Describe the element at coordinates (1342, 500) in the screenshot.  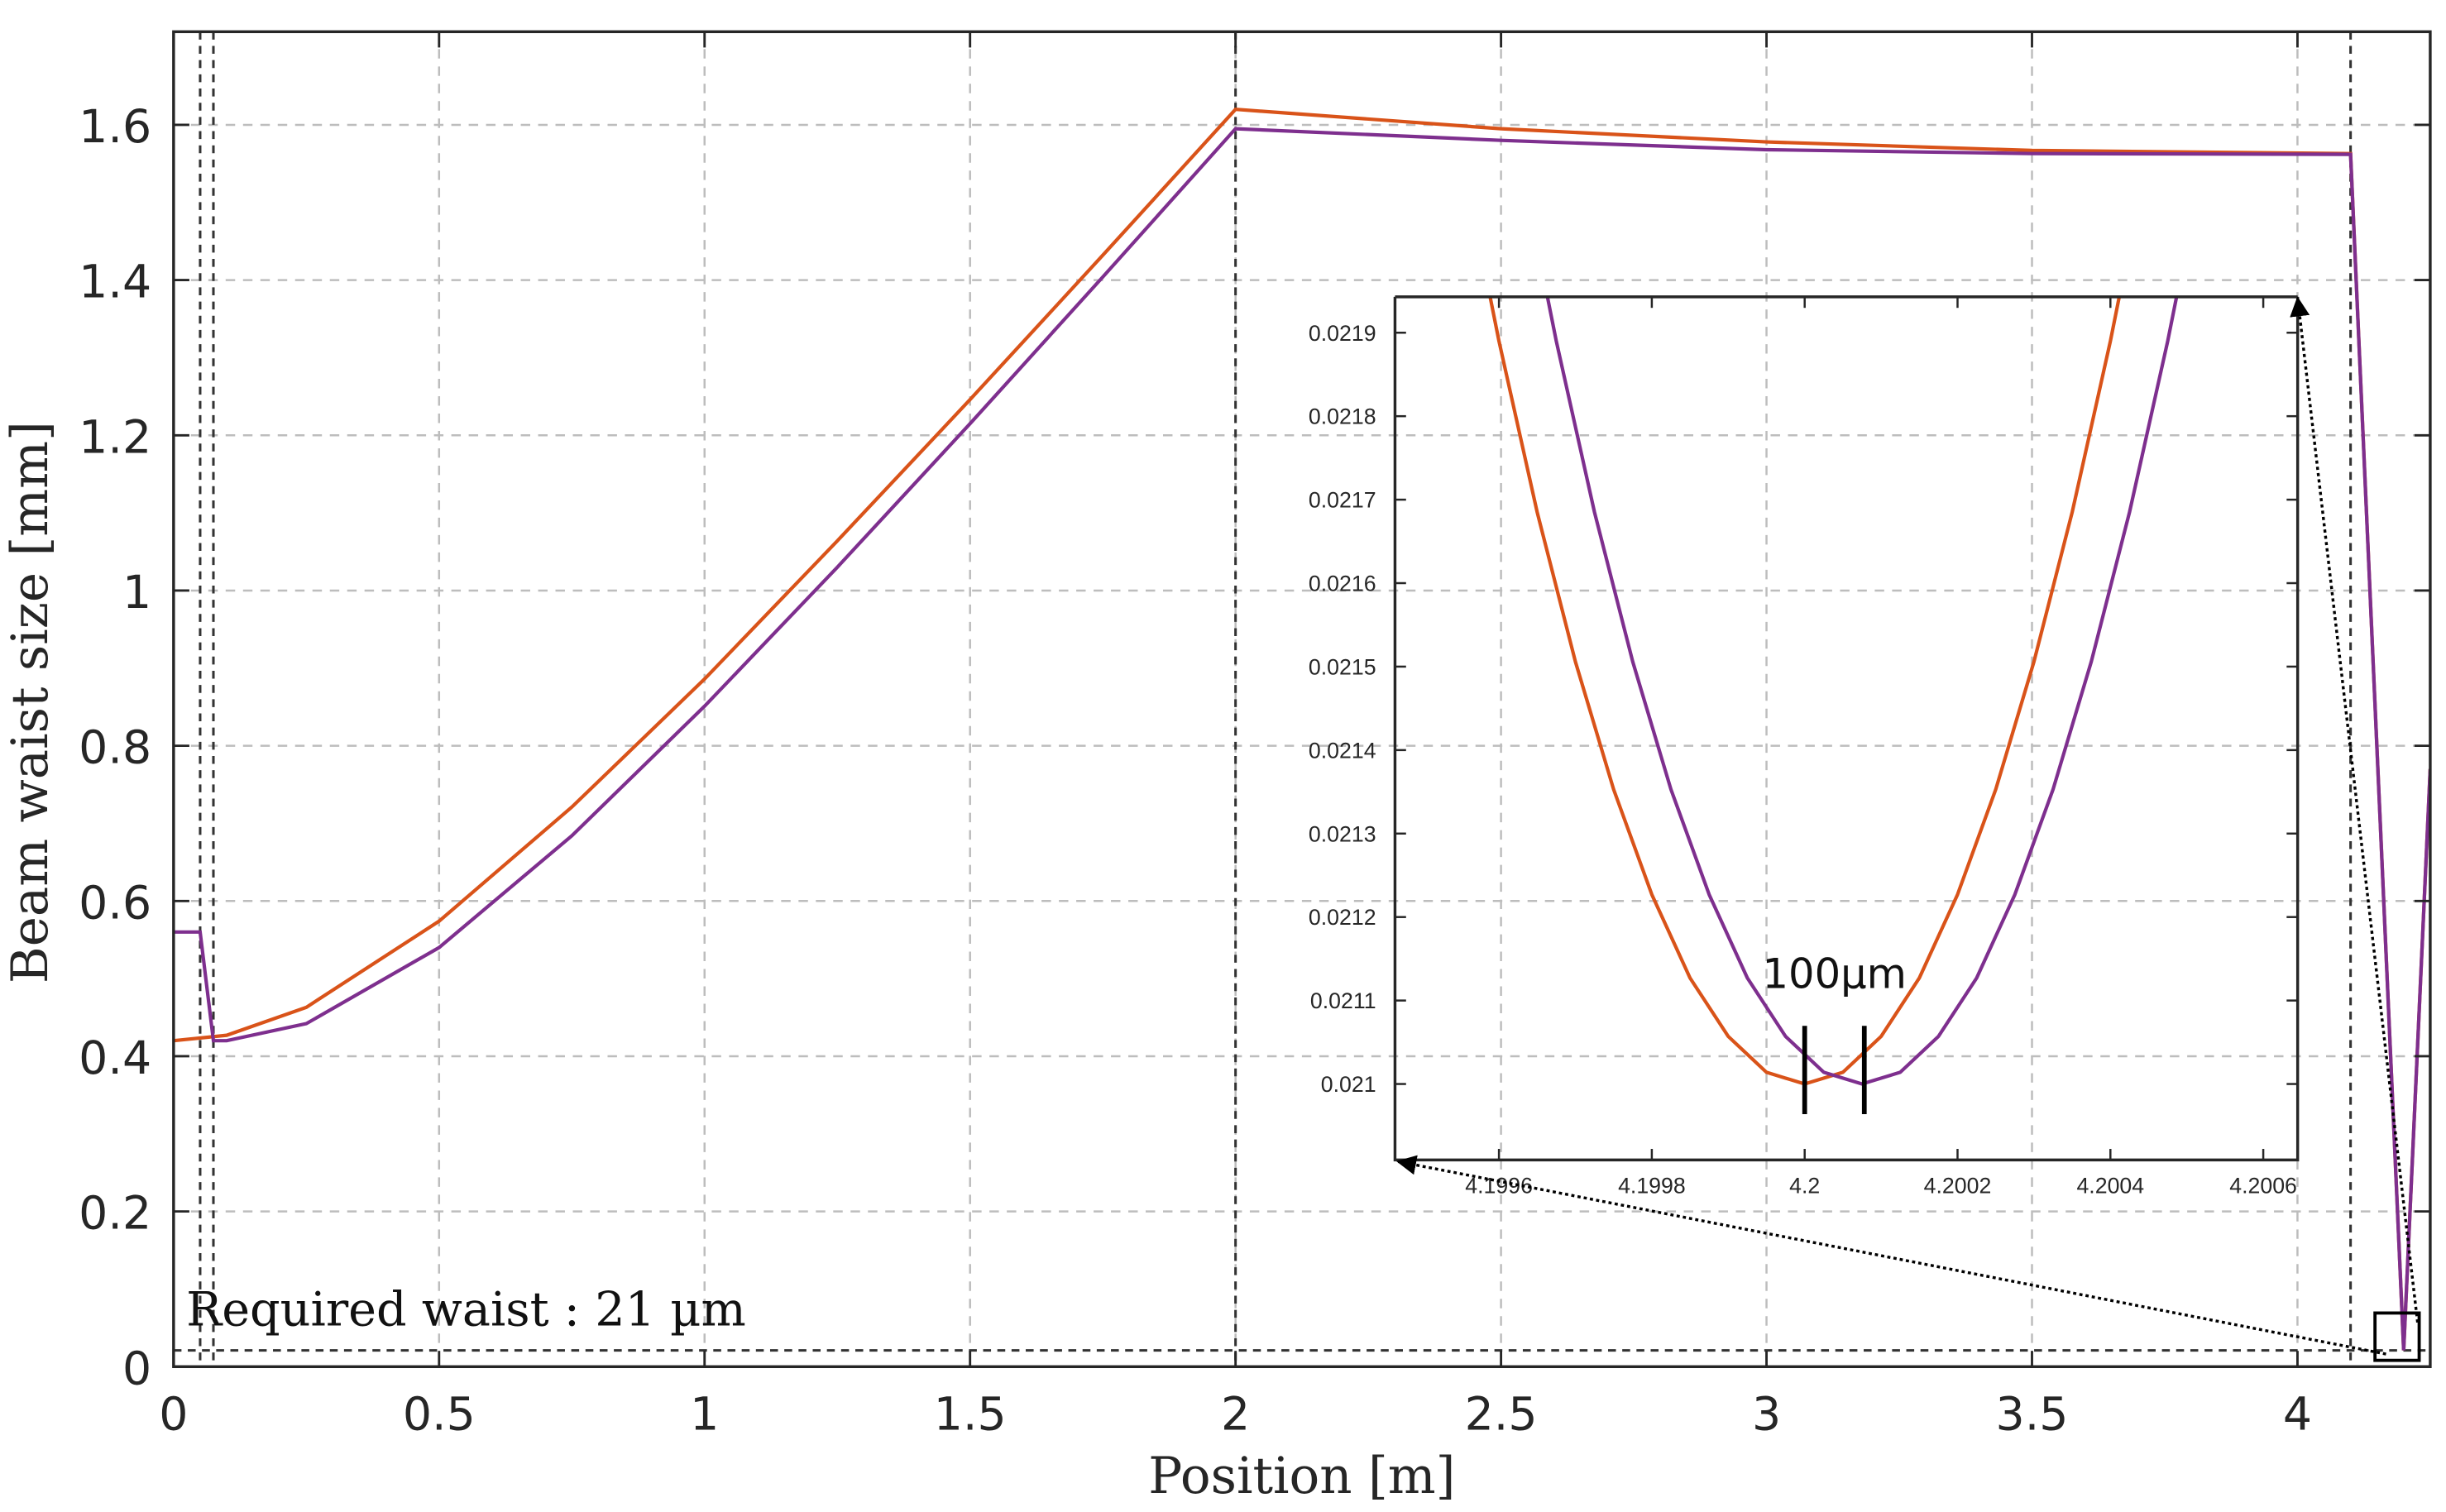
I see `inset-y-tick-label: 0.0217` at that location.